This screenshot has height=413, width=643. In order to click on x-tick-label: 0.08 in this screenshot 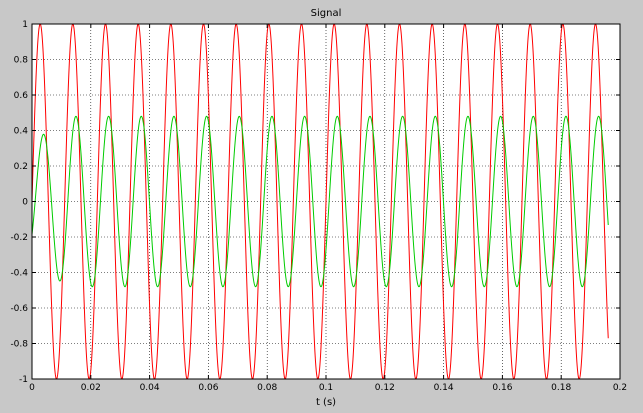, I will do `click(267, 388)`.